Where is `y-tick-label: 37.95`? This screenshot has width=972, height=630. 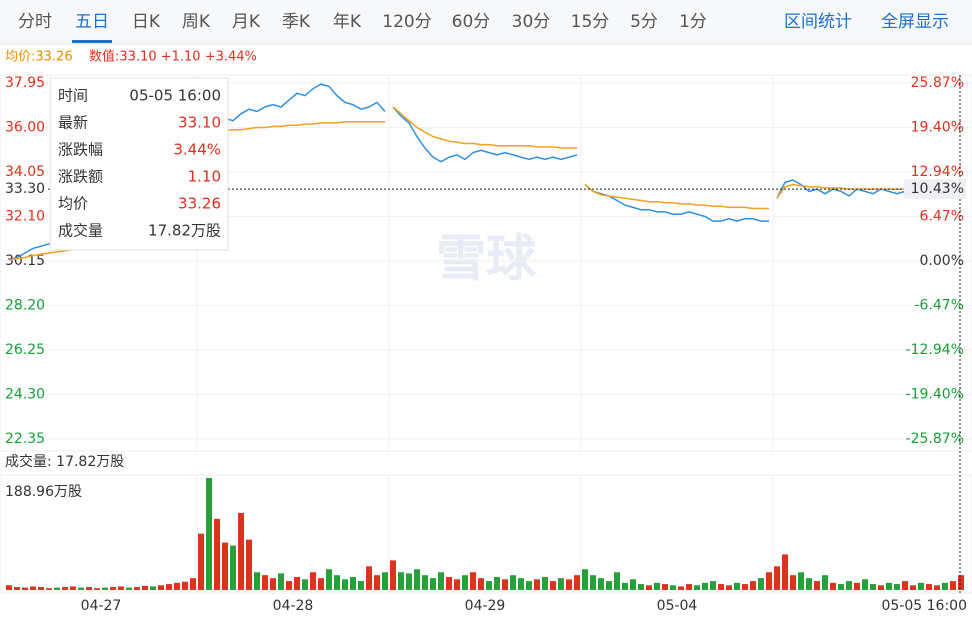 y-tick-label: 37.95 is located at coordinates (25, 83).